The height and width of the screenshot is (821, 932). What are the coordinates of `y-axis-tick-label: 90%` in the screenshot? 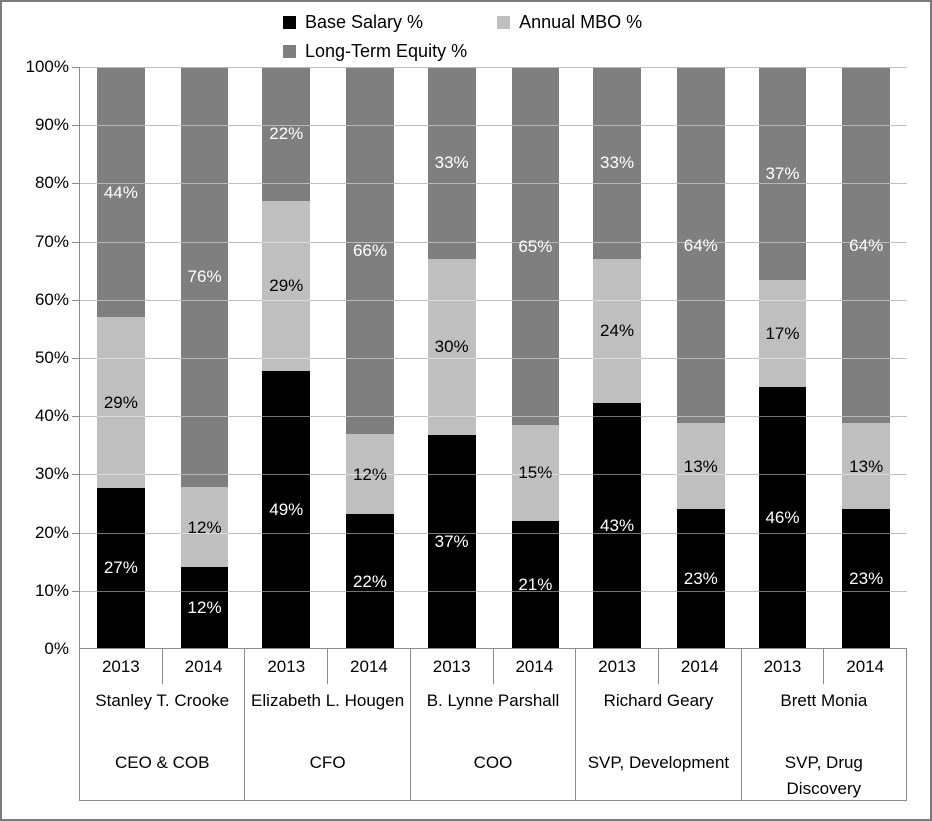 It's located at (51, 125).